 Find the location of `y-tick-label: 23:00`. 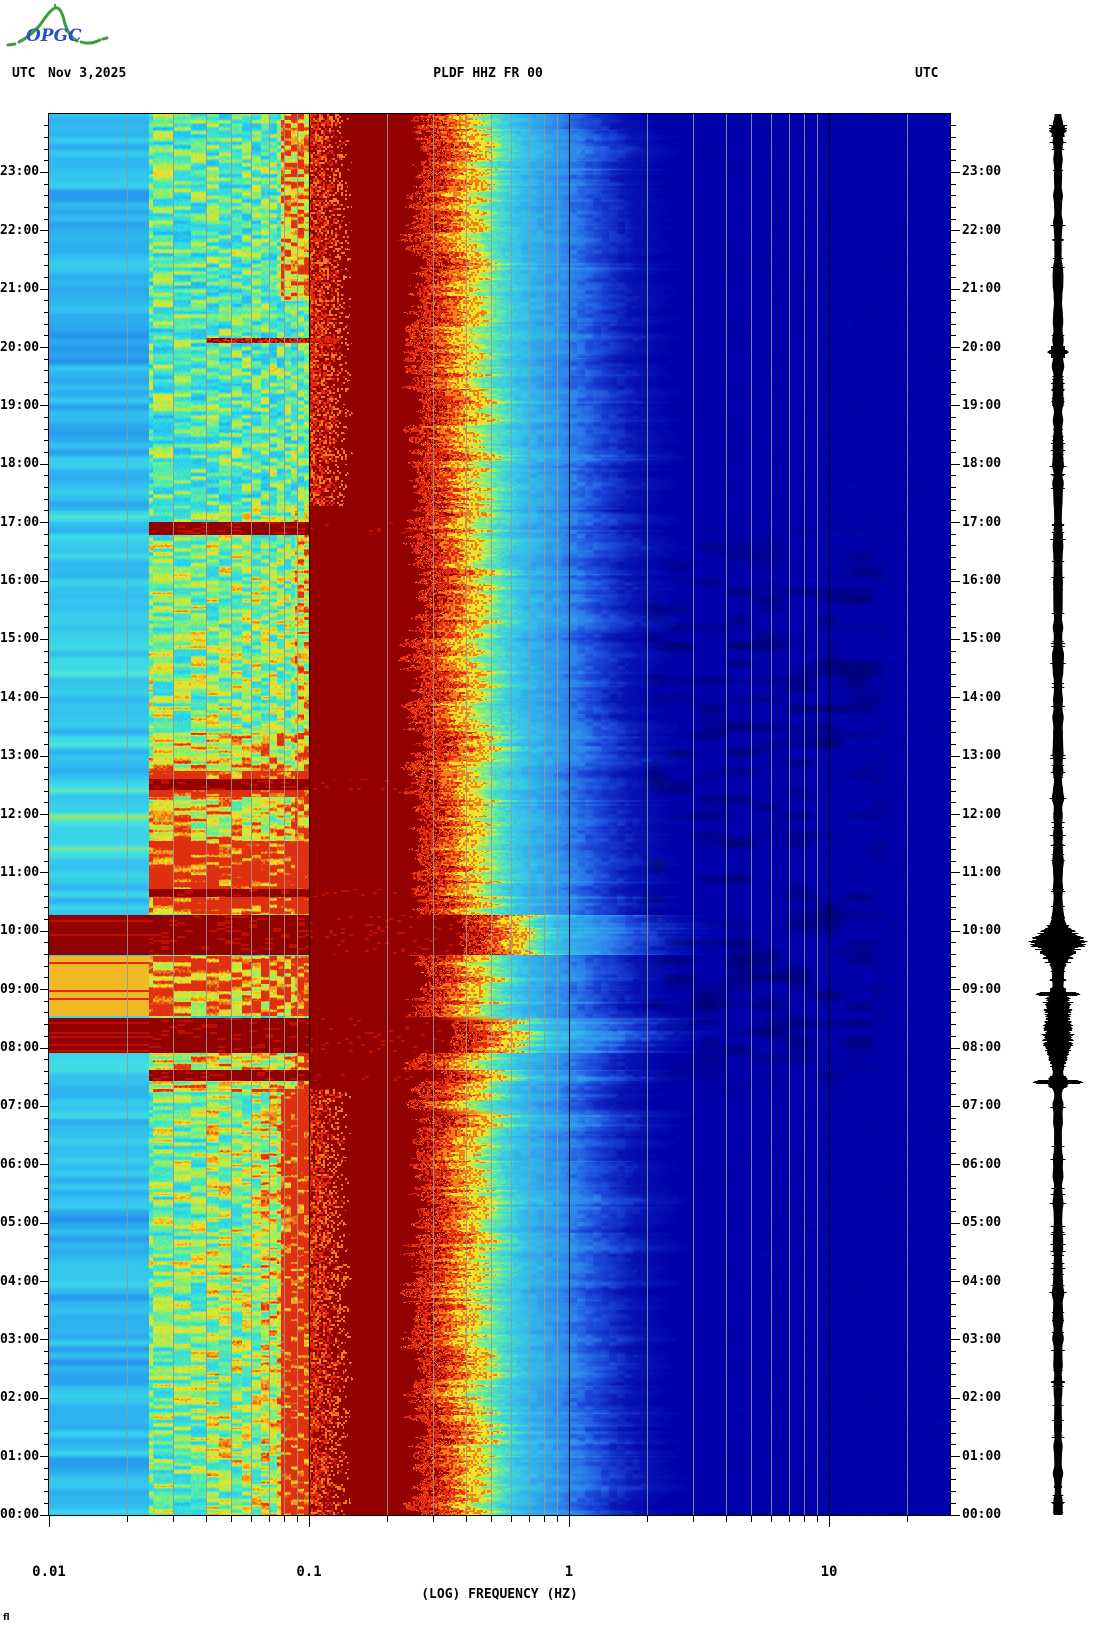

y-tick-label: 23:00 is located at coordinates (20, 172).